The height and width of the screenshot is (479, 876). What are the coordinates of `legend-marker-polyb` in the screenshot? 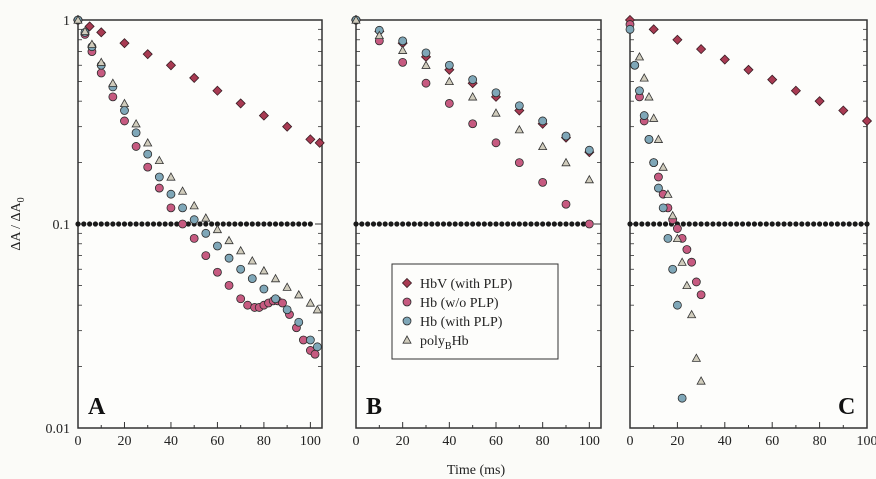 It's located at (407, 339).